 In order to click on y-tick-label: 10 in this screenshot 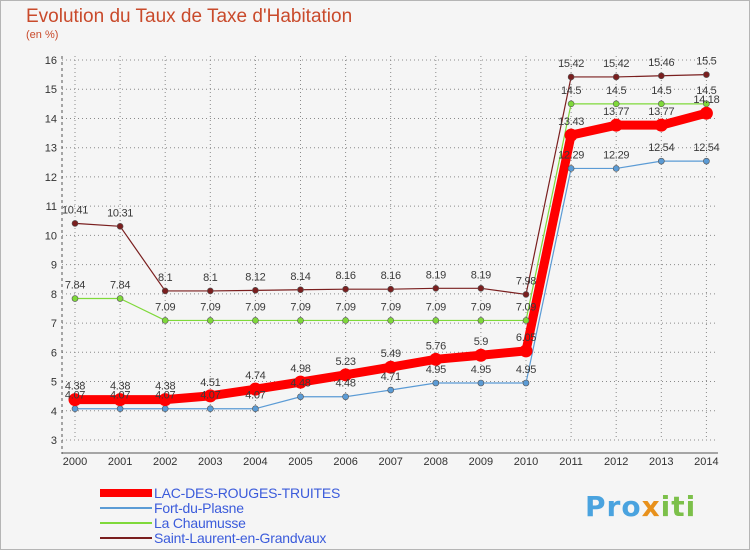, I will do `click(51, 236)`.